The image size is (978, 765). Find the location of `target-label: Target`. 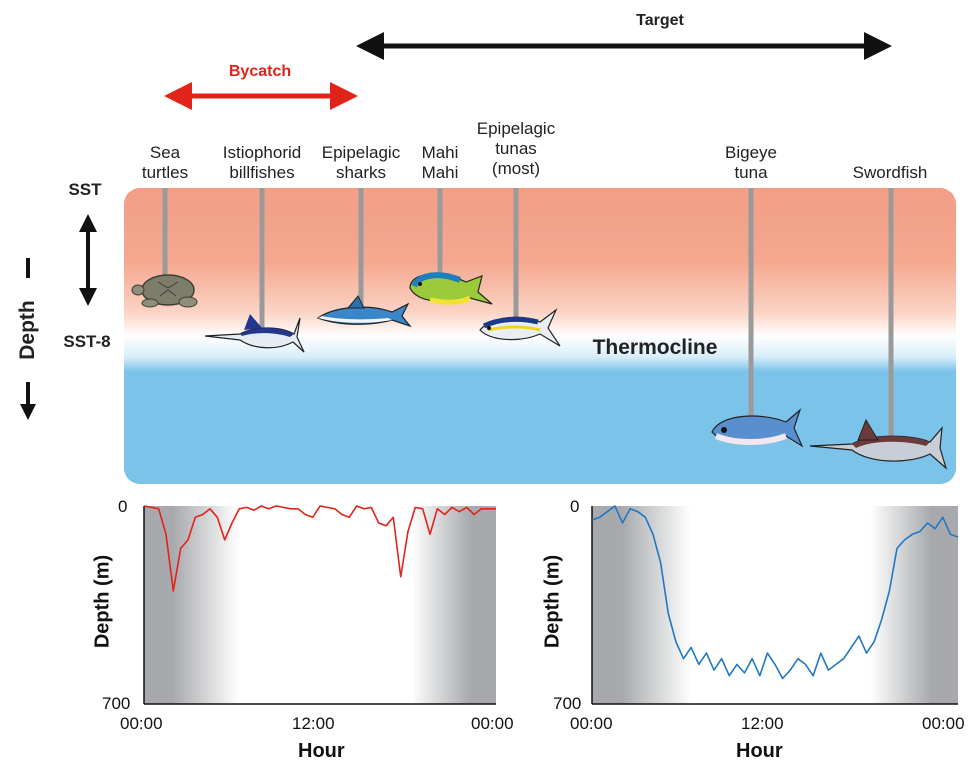

target-label: Target is located at coordinates (660, 20).